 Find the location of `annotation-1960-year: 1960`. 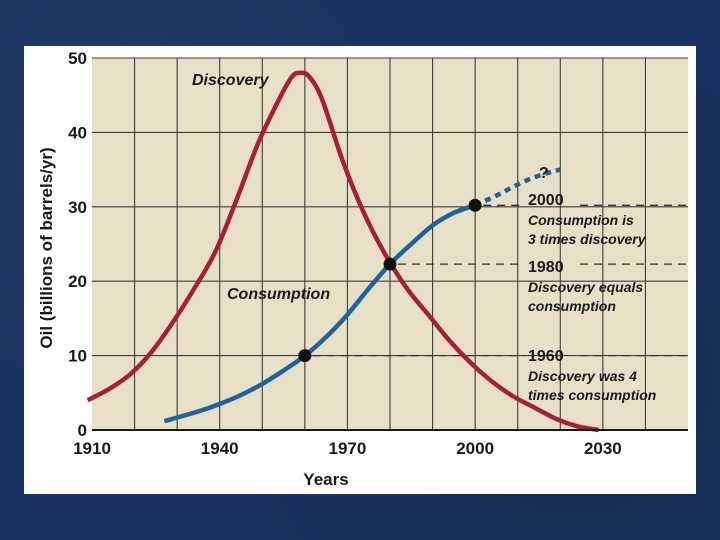

annotation-1960-year: 1960 is located at coordinates (546, 356).